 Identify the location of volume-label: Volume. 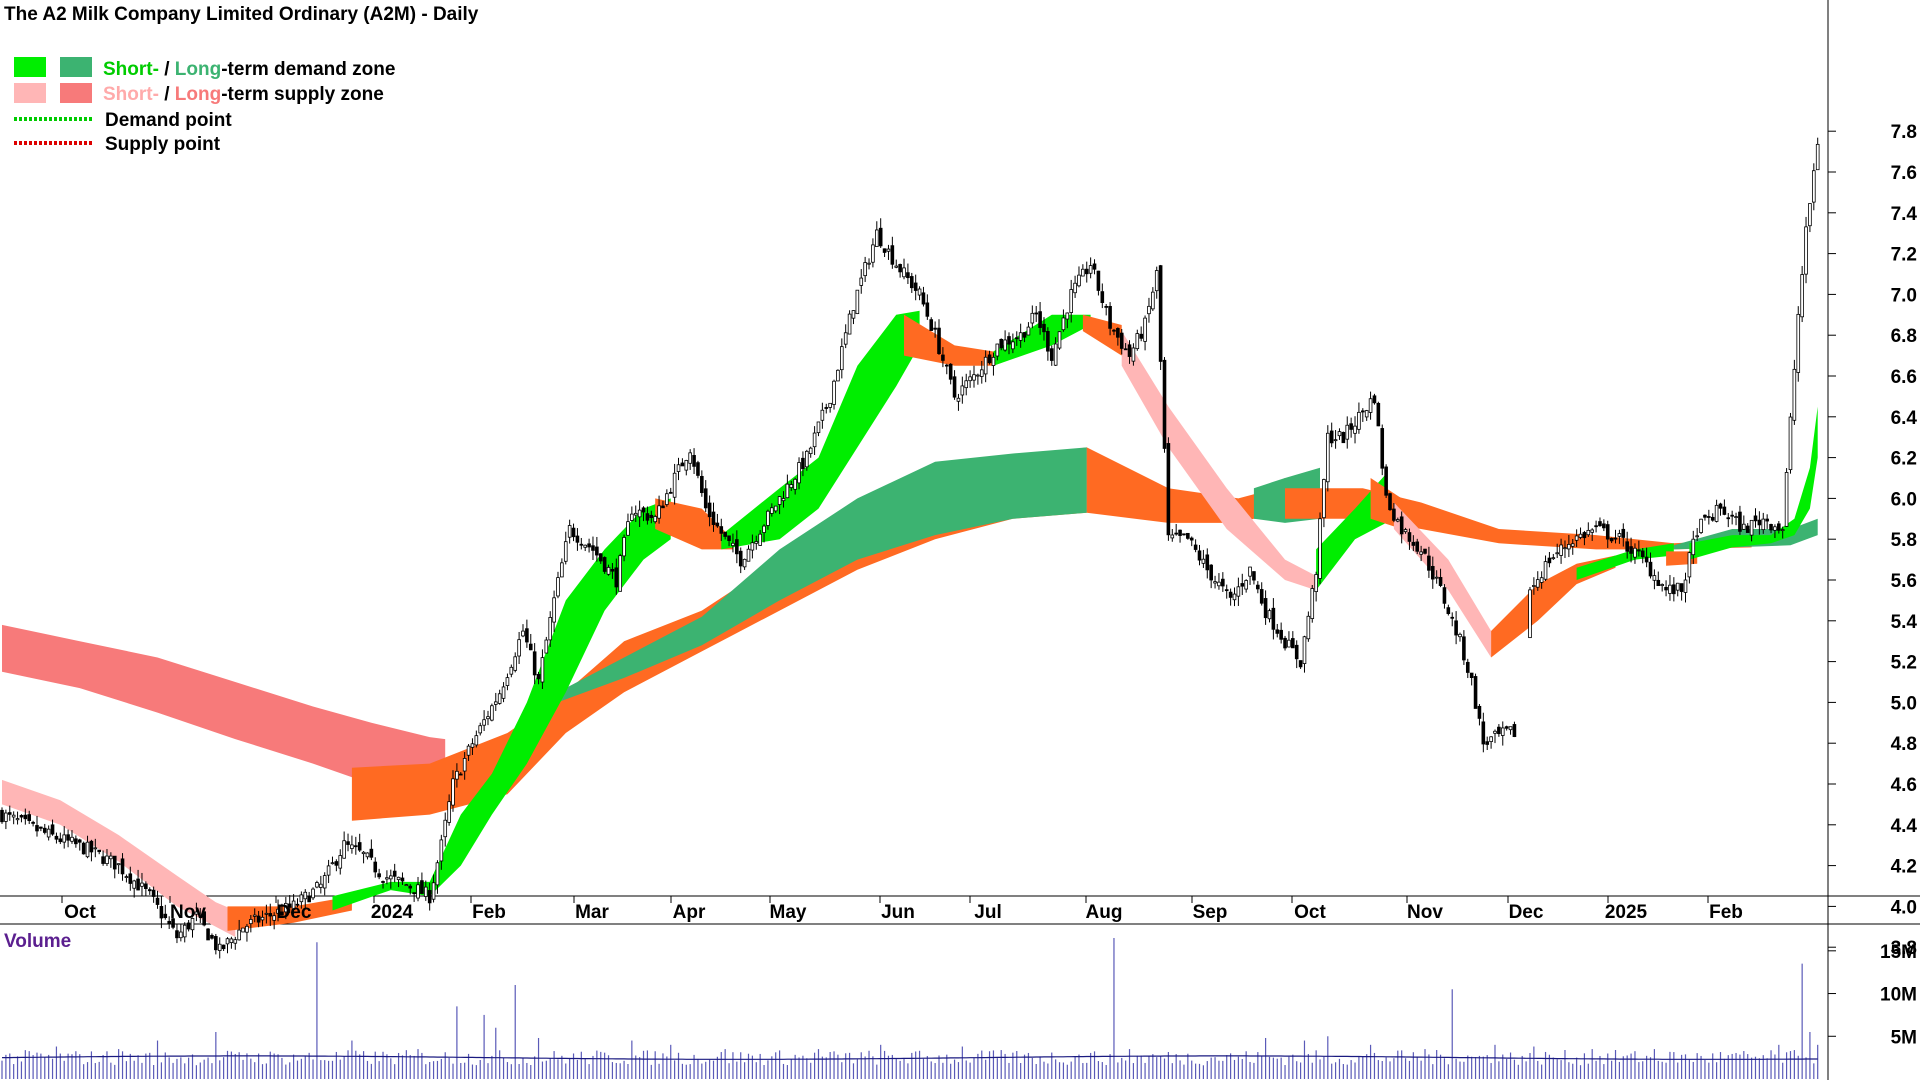
(37, 941).